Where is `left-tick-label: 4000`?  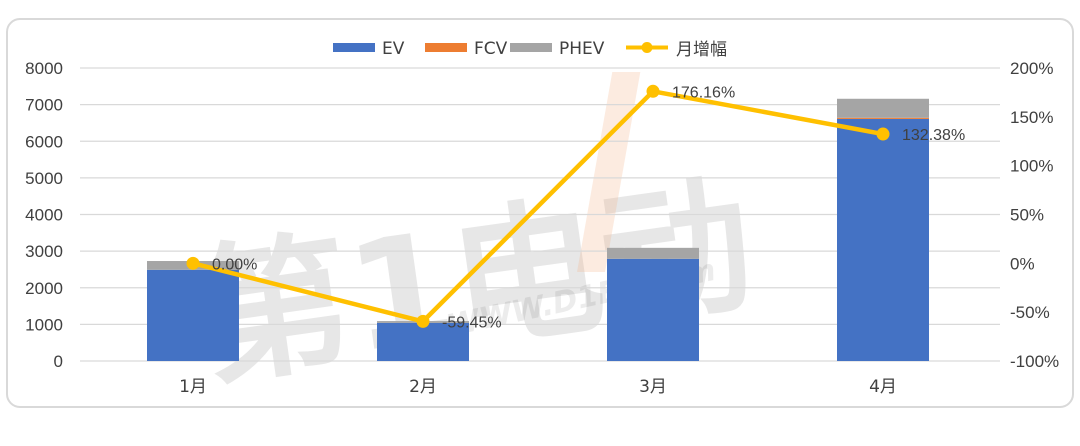
left-tick-label: 4000 is located at coordinates (44, 215).